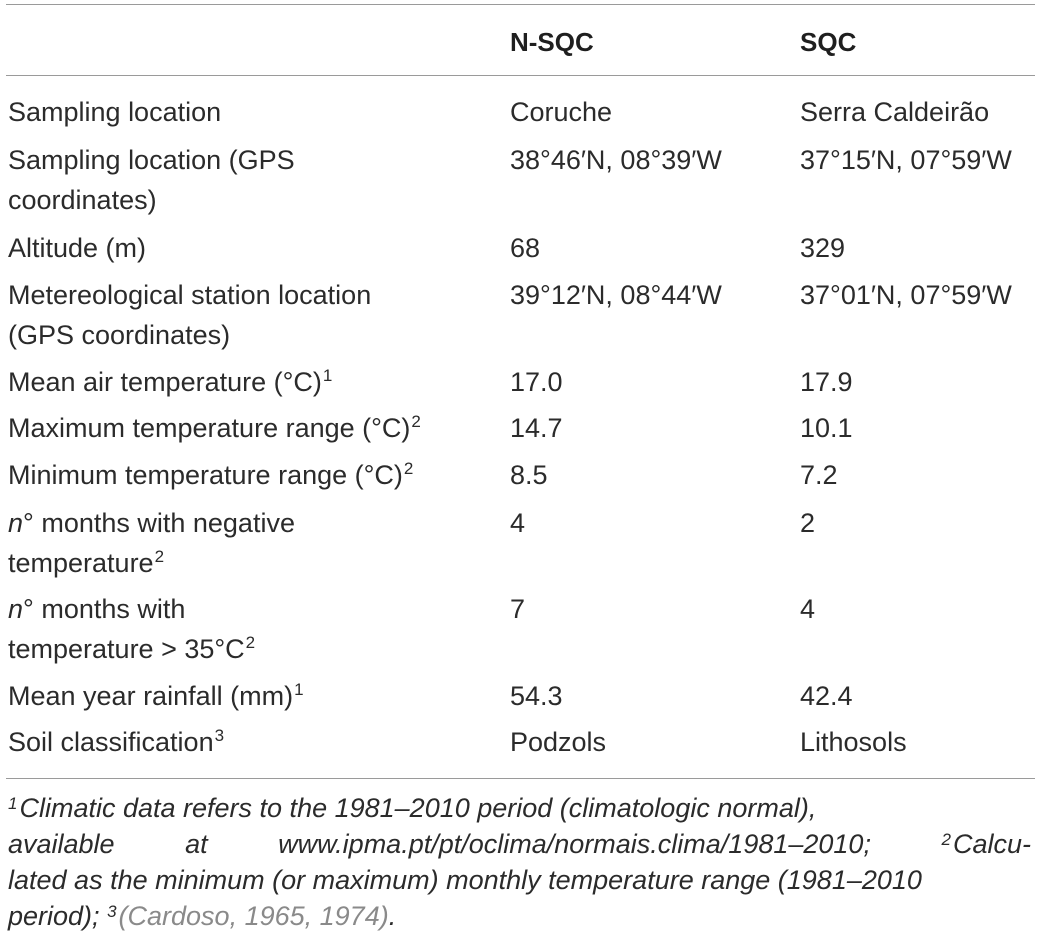 The image size is (1041, 944). What do you see at coordinates (906, 295) in the screenshot?
I see `cell-sqc: 37°01′N, 07°59′W` at bounding box center [906, 295].